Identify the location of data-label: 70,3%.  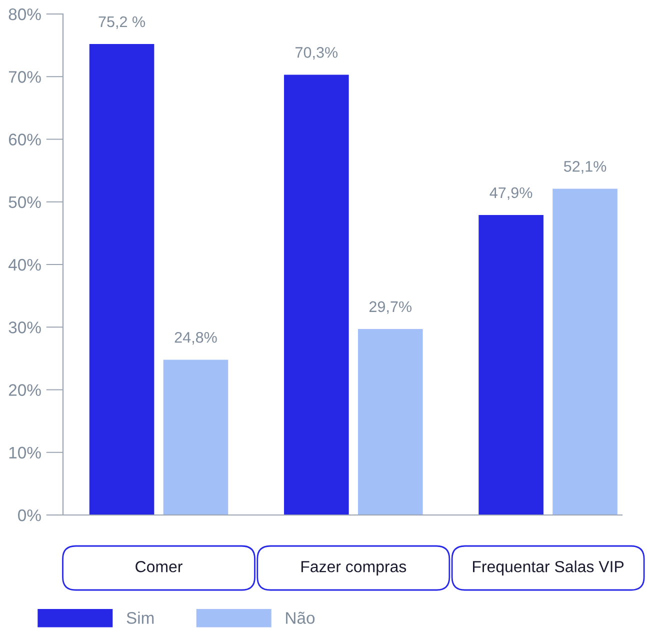
(317, 53).